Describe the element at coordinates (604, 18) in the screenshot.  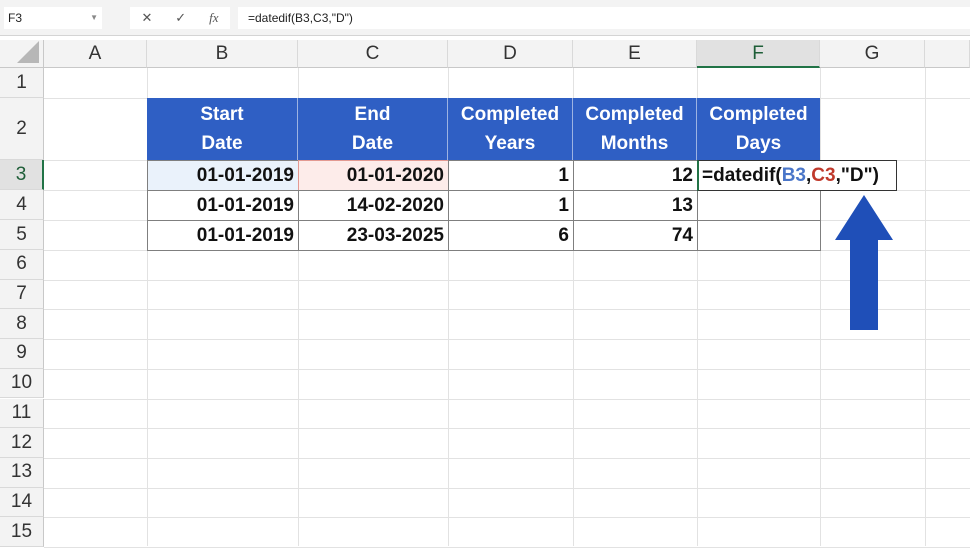
I see `formula-input: =datedif(B3,C3,"D")` at that location.